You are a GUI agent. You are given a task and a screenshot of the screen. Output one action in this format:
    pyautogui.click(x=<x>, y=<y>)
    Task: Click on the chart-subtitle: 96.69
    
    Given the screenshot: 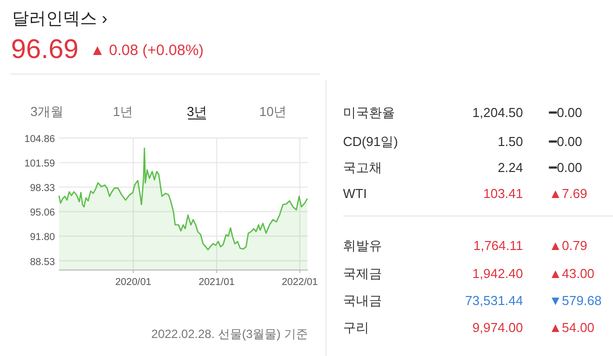 What is the action you would take?
    pyautogui.click(x=45, y=49)
    